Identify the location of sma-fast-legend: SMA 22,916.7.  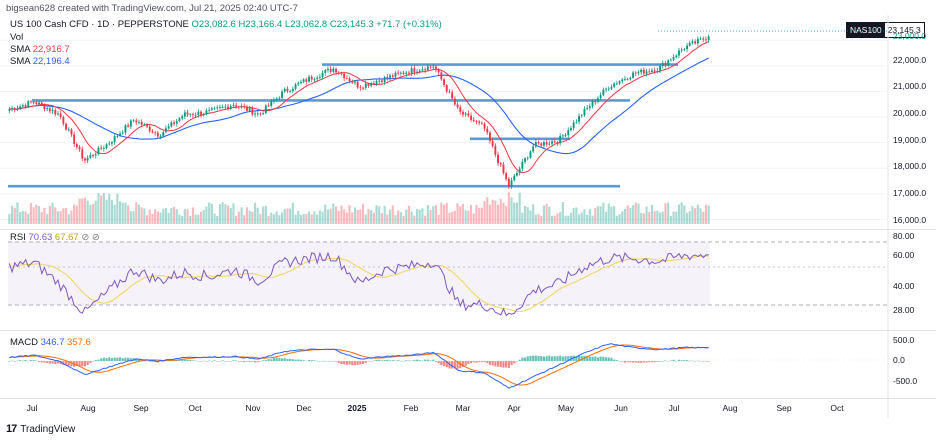
(40, 49).